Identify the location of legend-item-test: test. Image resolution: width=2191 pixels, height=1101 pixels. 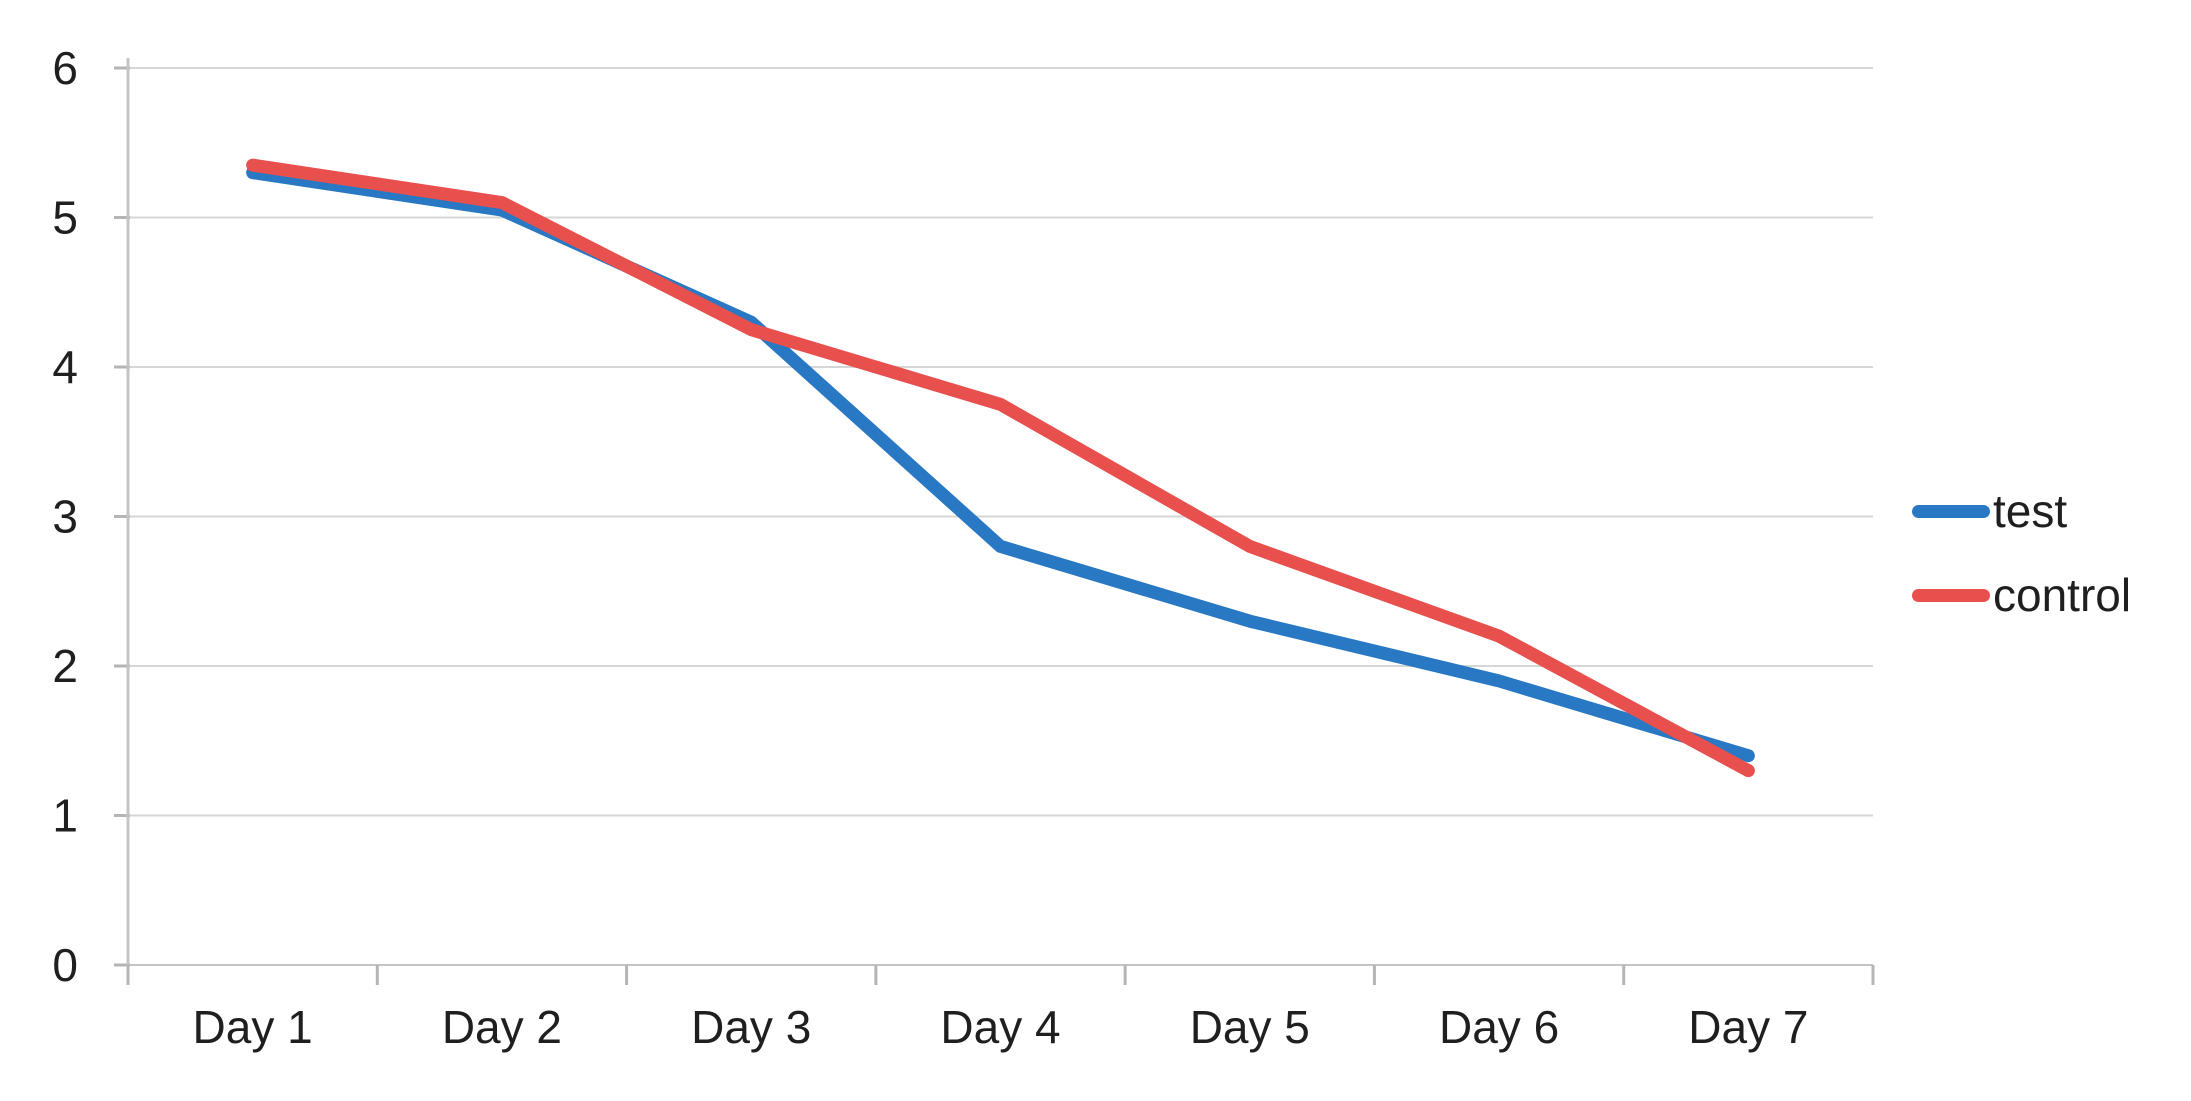
(2021, 511).